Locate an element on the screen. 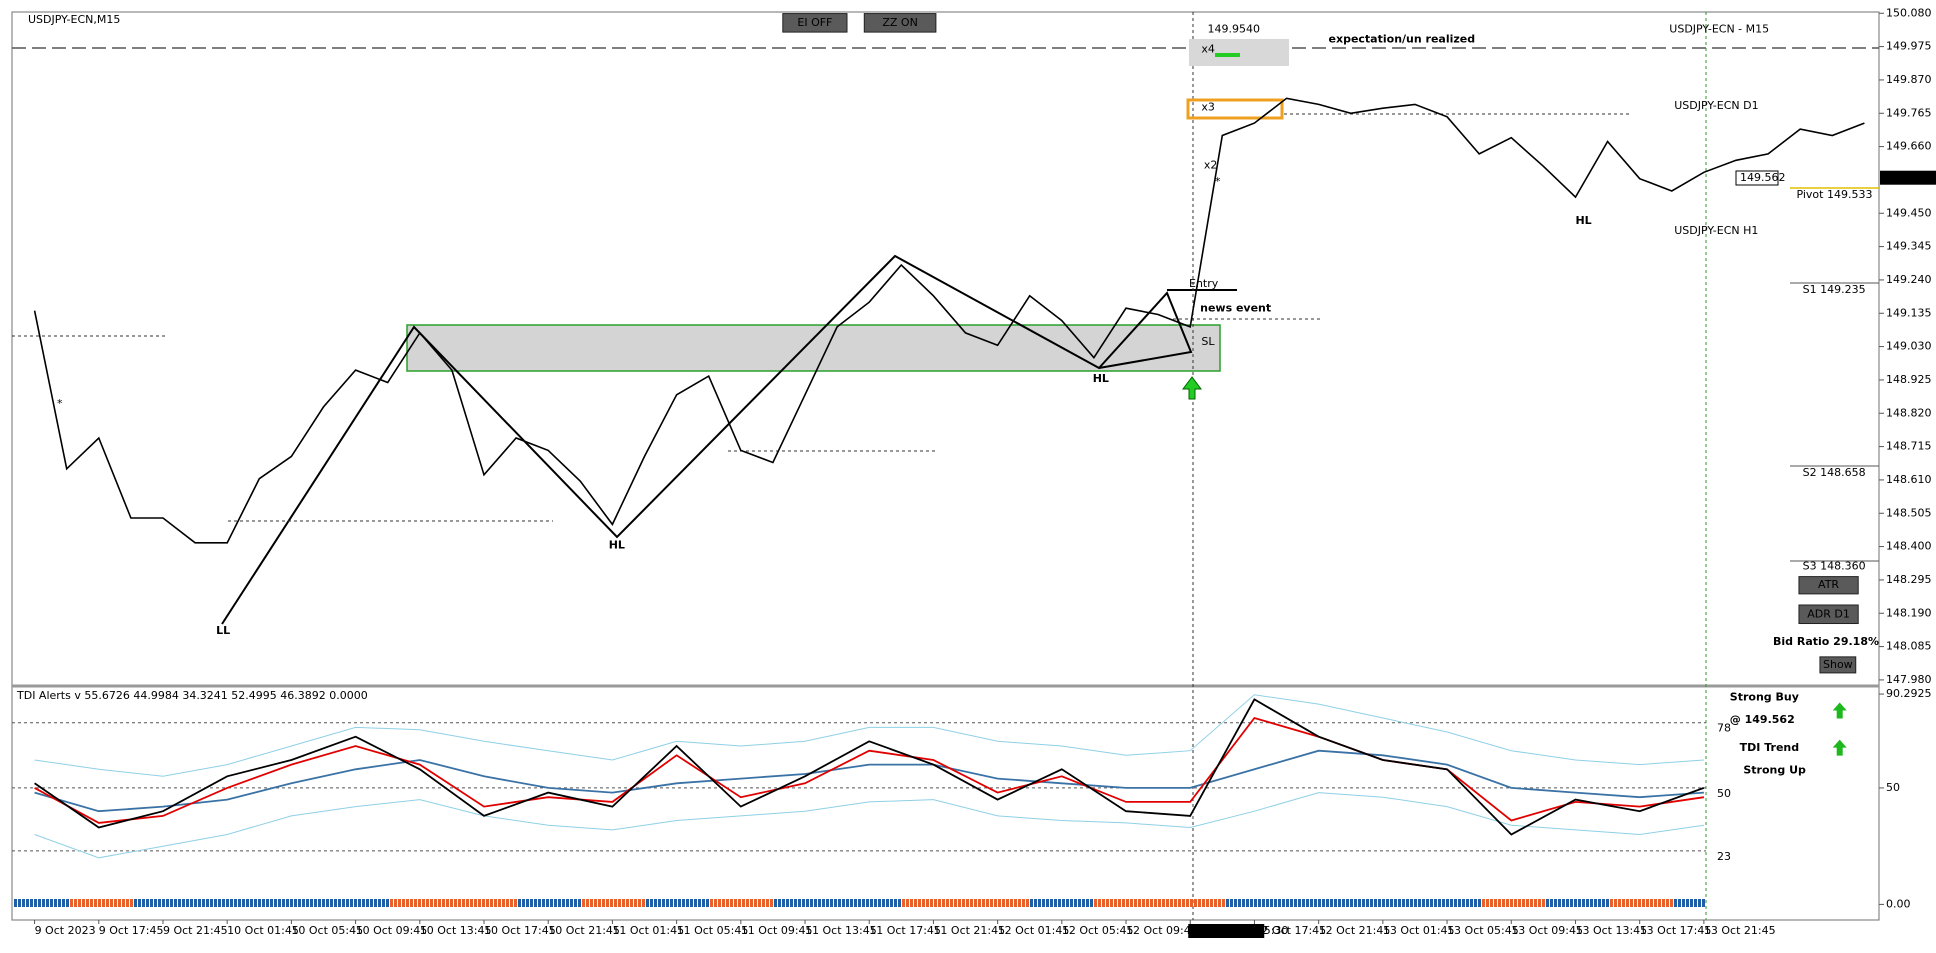 The height and width of the screenshot is (953, 1936). x-tick-label: 13 Oct 09:45 is located at coordinates (1547, 930).